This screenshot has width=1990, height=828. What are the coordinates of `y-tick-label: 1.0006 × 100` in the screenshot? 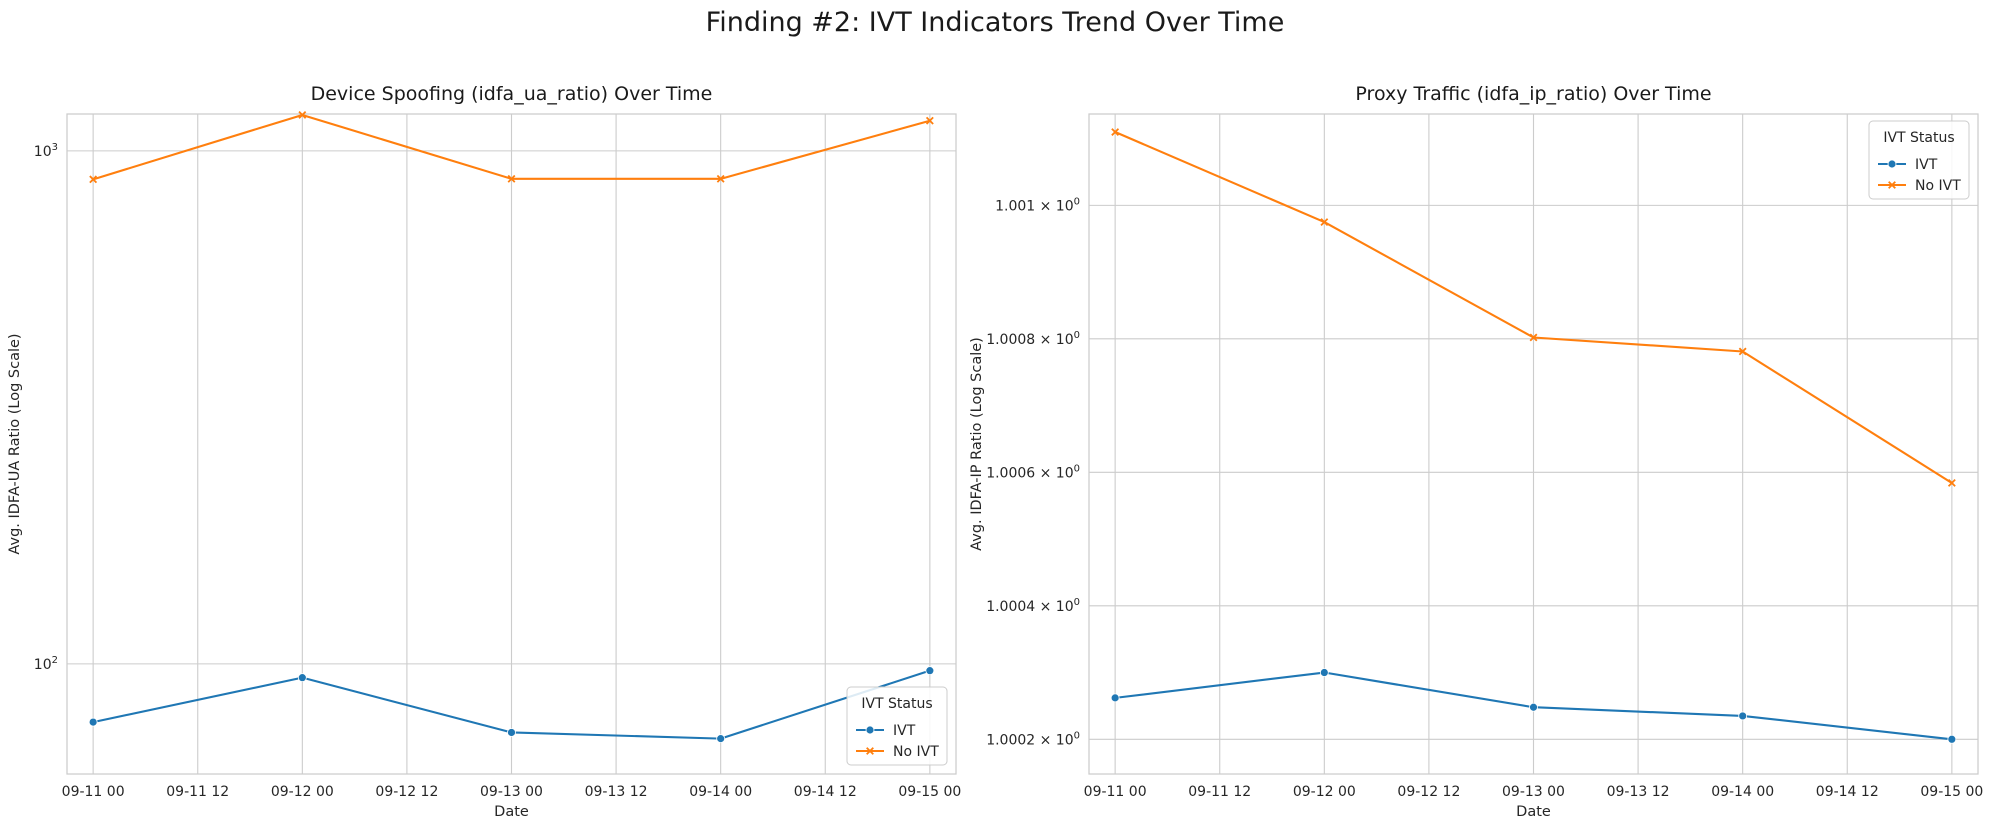 It's located at (1033, 472).